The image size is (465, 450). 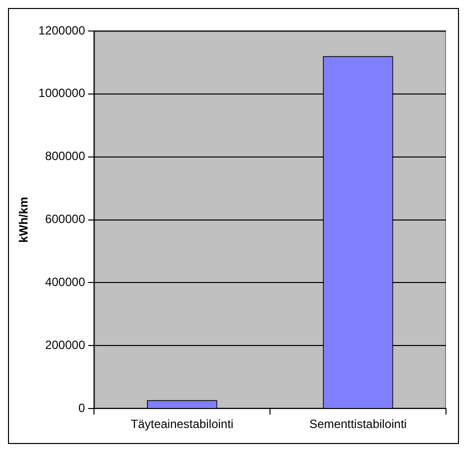 What do you see at coordinates (65, 219) in the screenshot?
I see `y-tick-label: 600000` at bounding box center [65, 219].